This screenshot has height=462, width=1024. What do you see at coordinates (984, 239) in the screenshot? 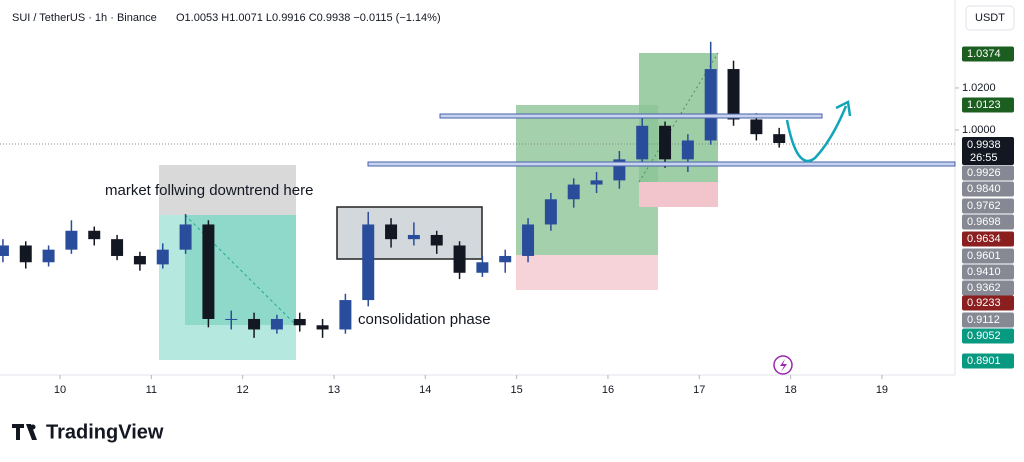
I see `price-tag-label: 0.9634` at bounding box center [984, 239].